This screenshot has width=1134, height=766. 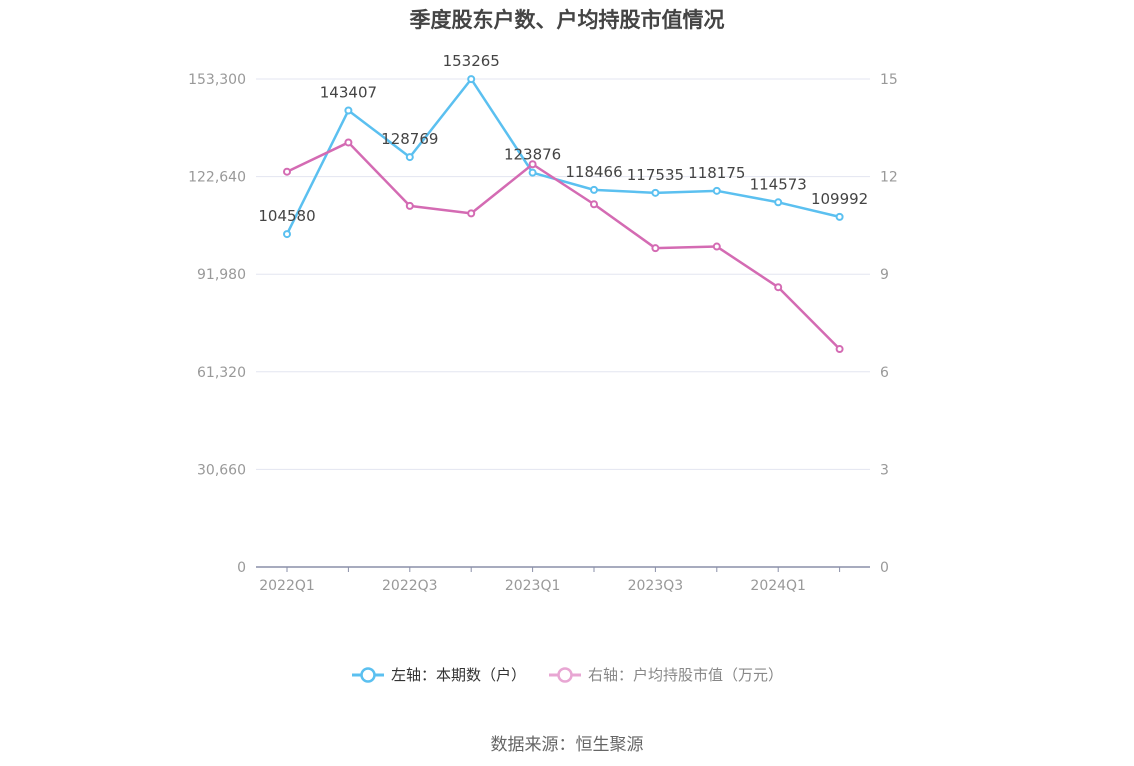 What do you see at coordinates (889, 80) in the screenshot?
I see `y-right-tick-label: 15` at bounding box center [889, 80].